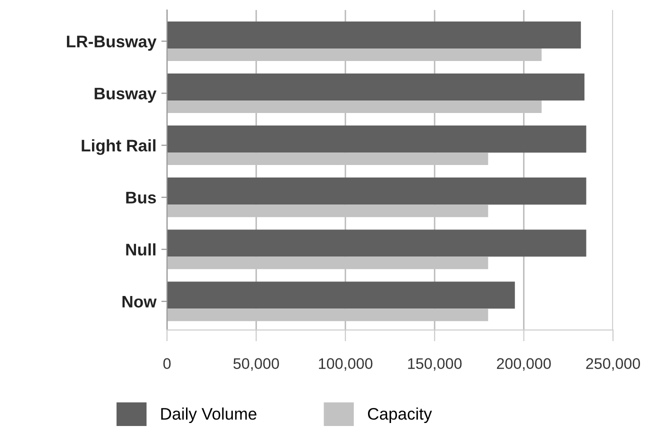 Image resolution: width=653 pixels, height=441 pixels. What do you see at coordinates (345, 364) in the screenshot?
I see `x-tick-label: 100,000` at bounding box center [345, 364].